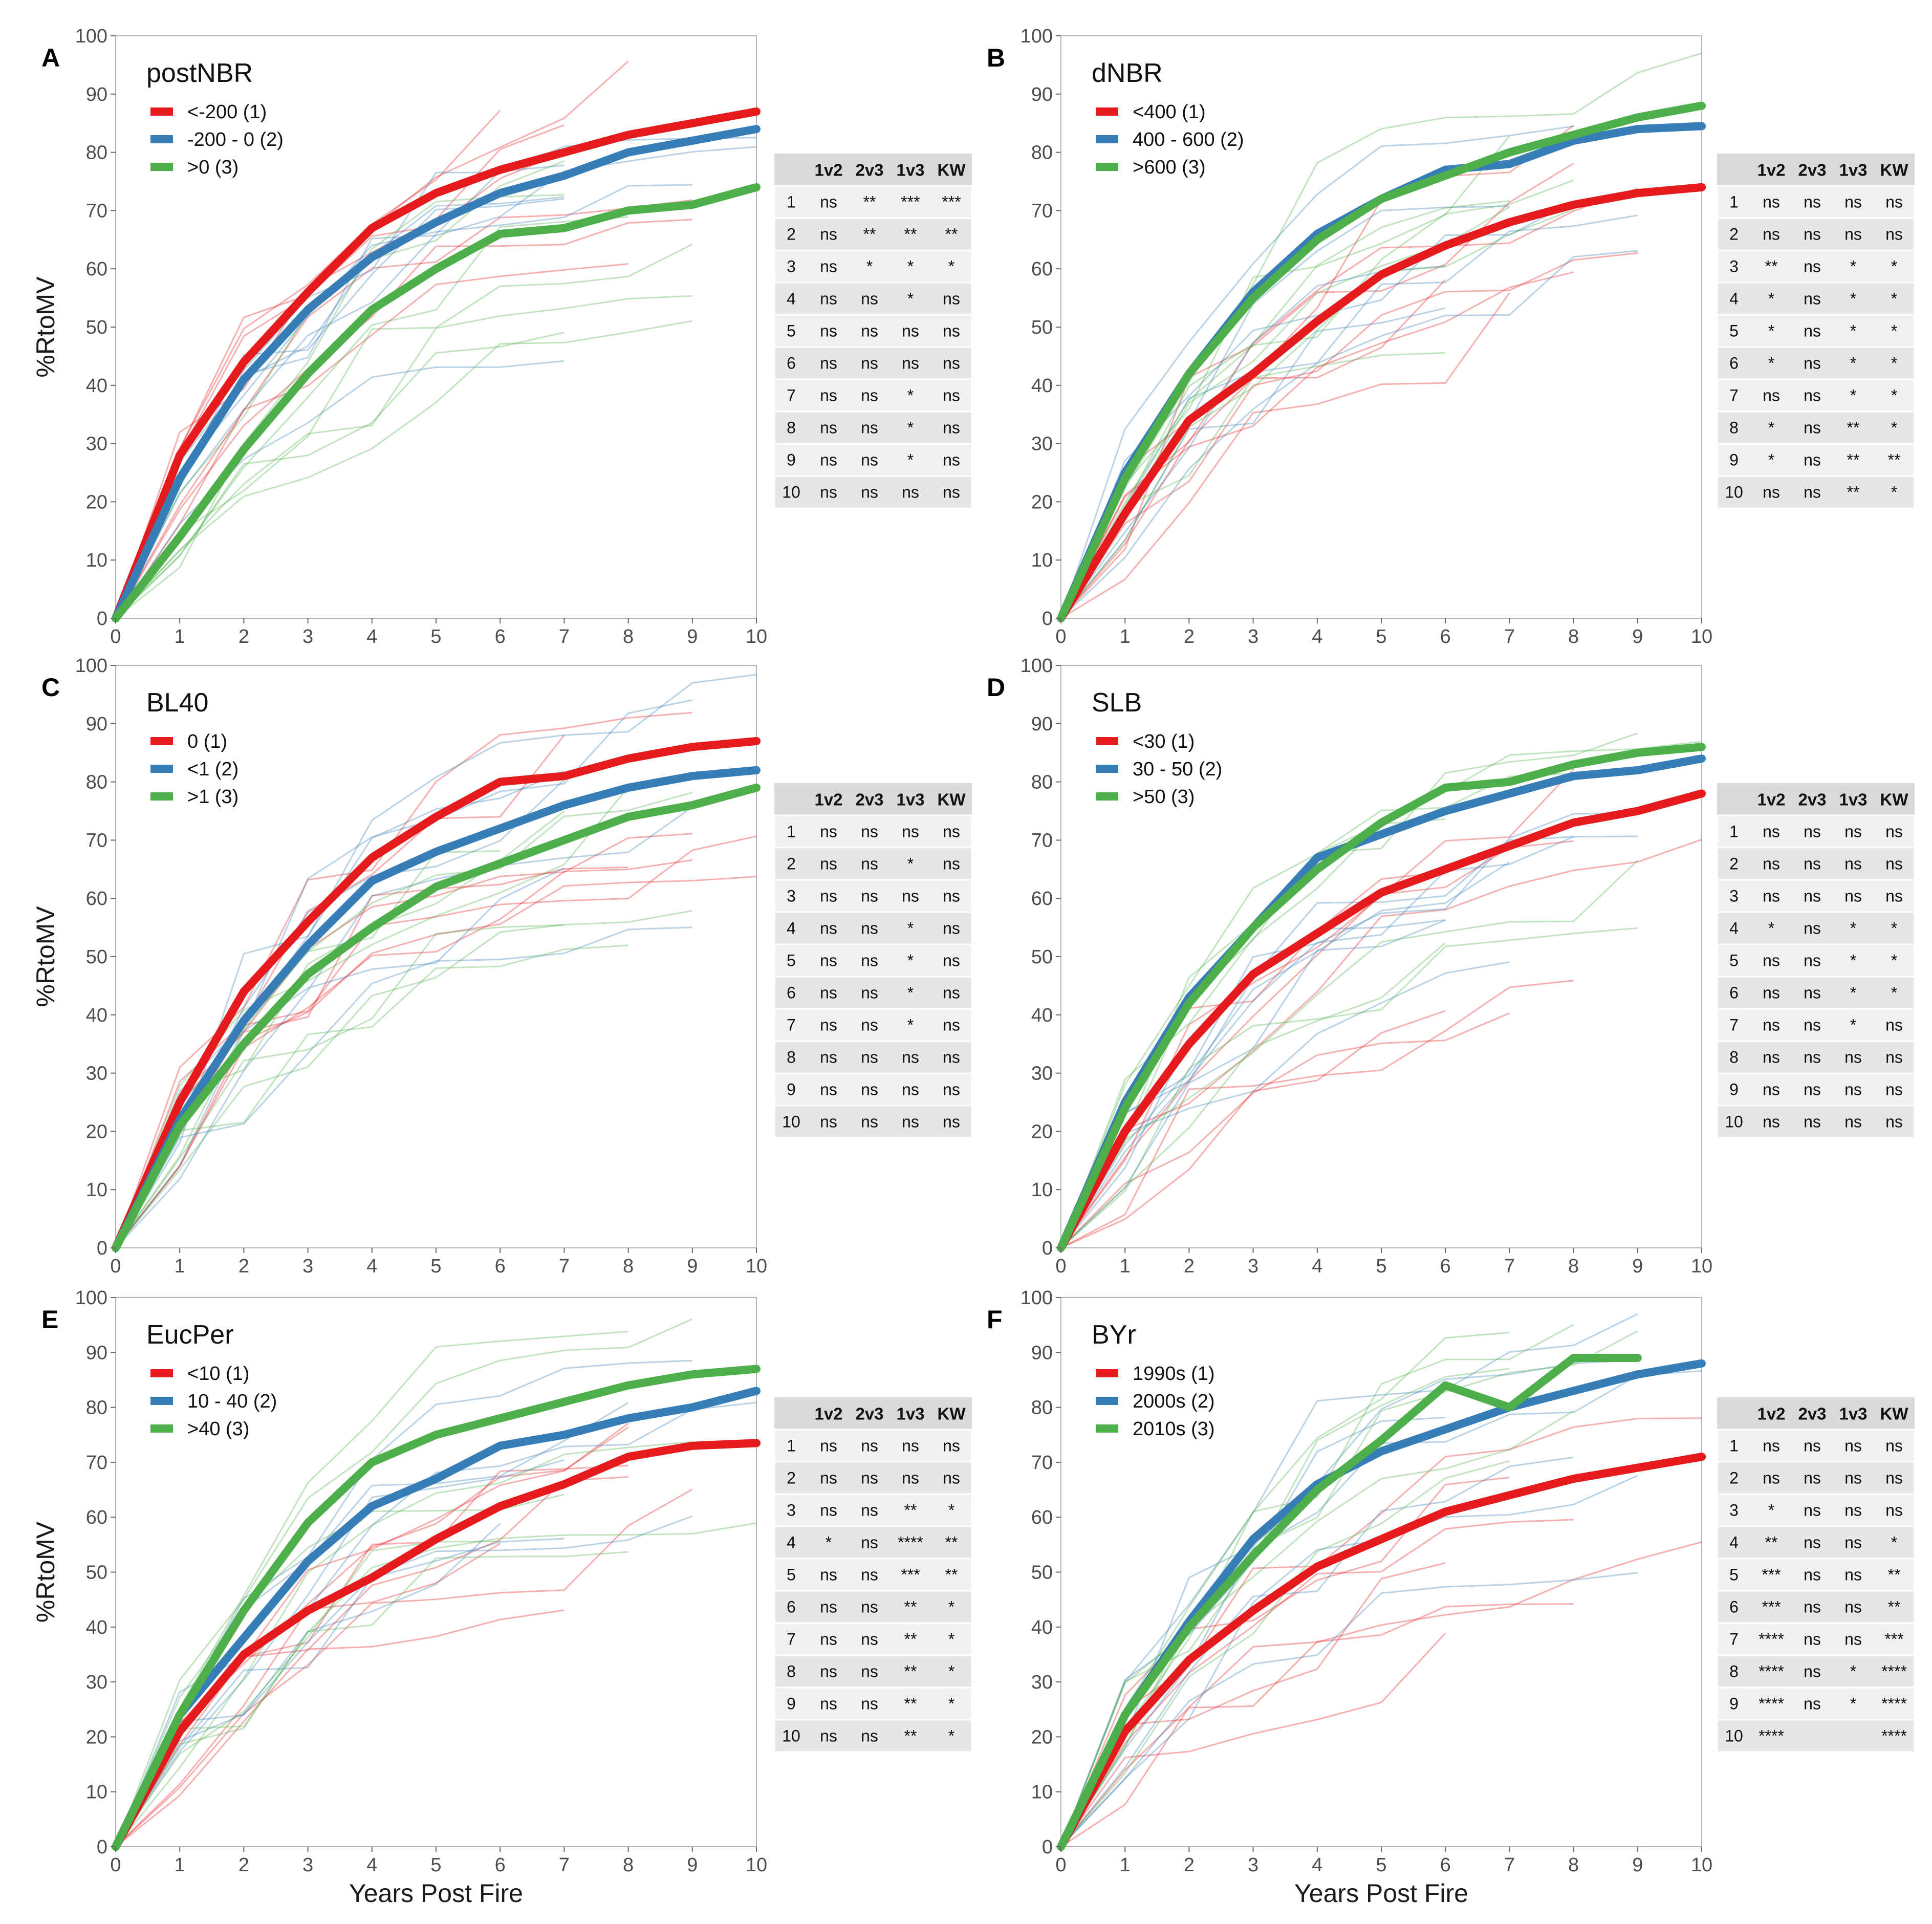 The width and height of the screenshot is (1932, 1924). I want to click on panel-e-letter: E, so click(49, 1320).